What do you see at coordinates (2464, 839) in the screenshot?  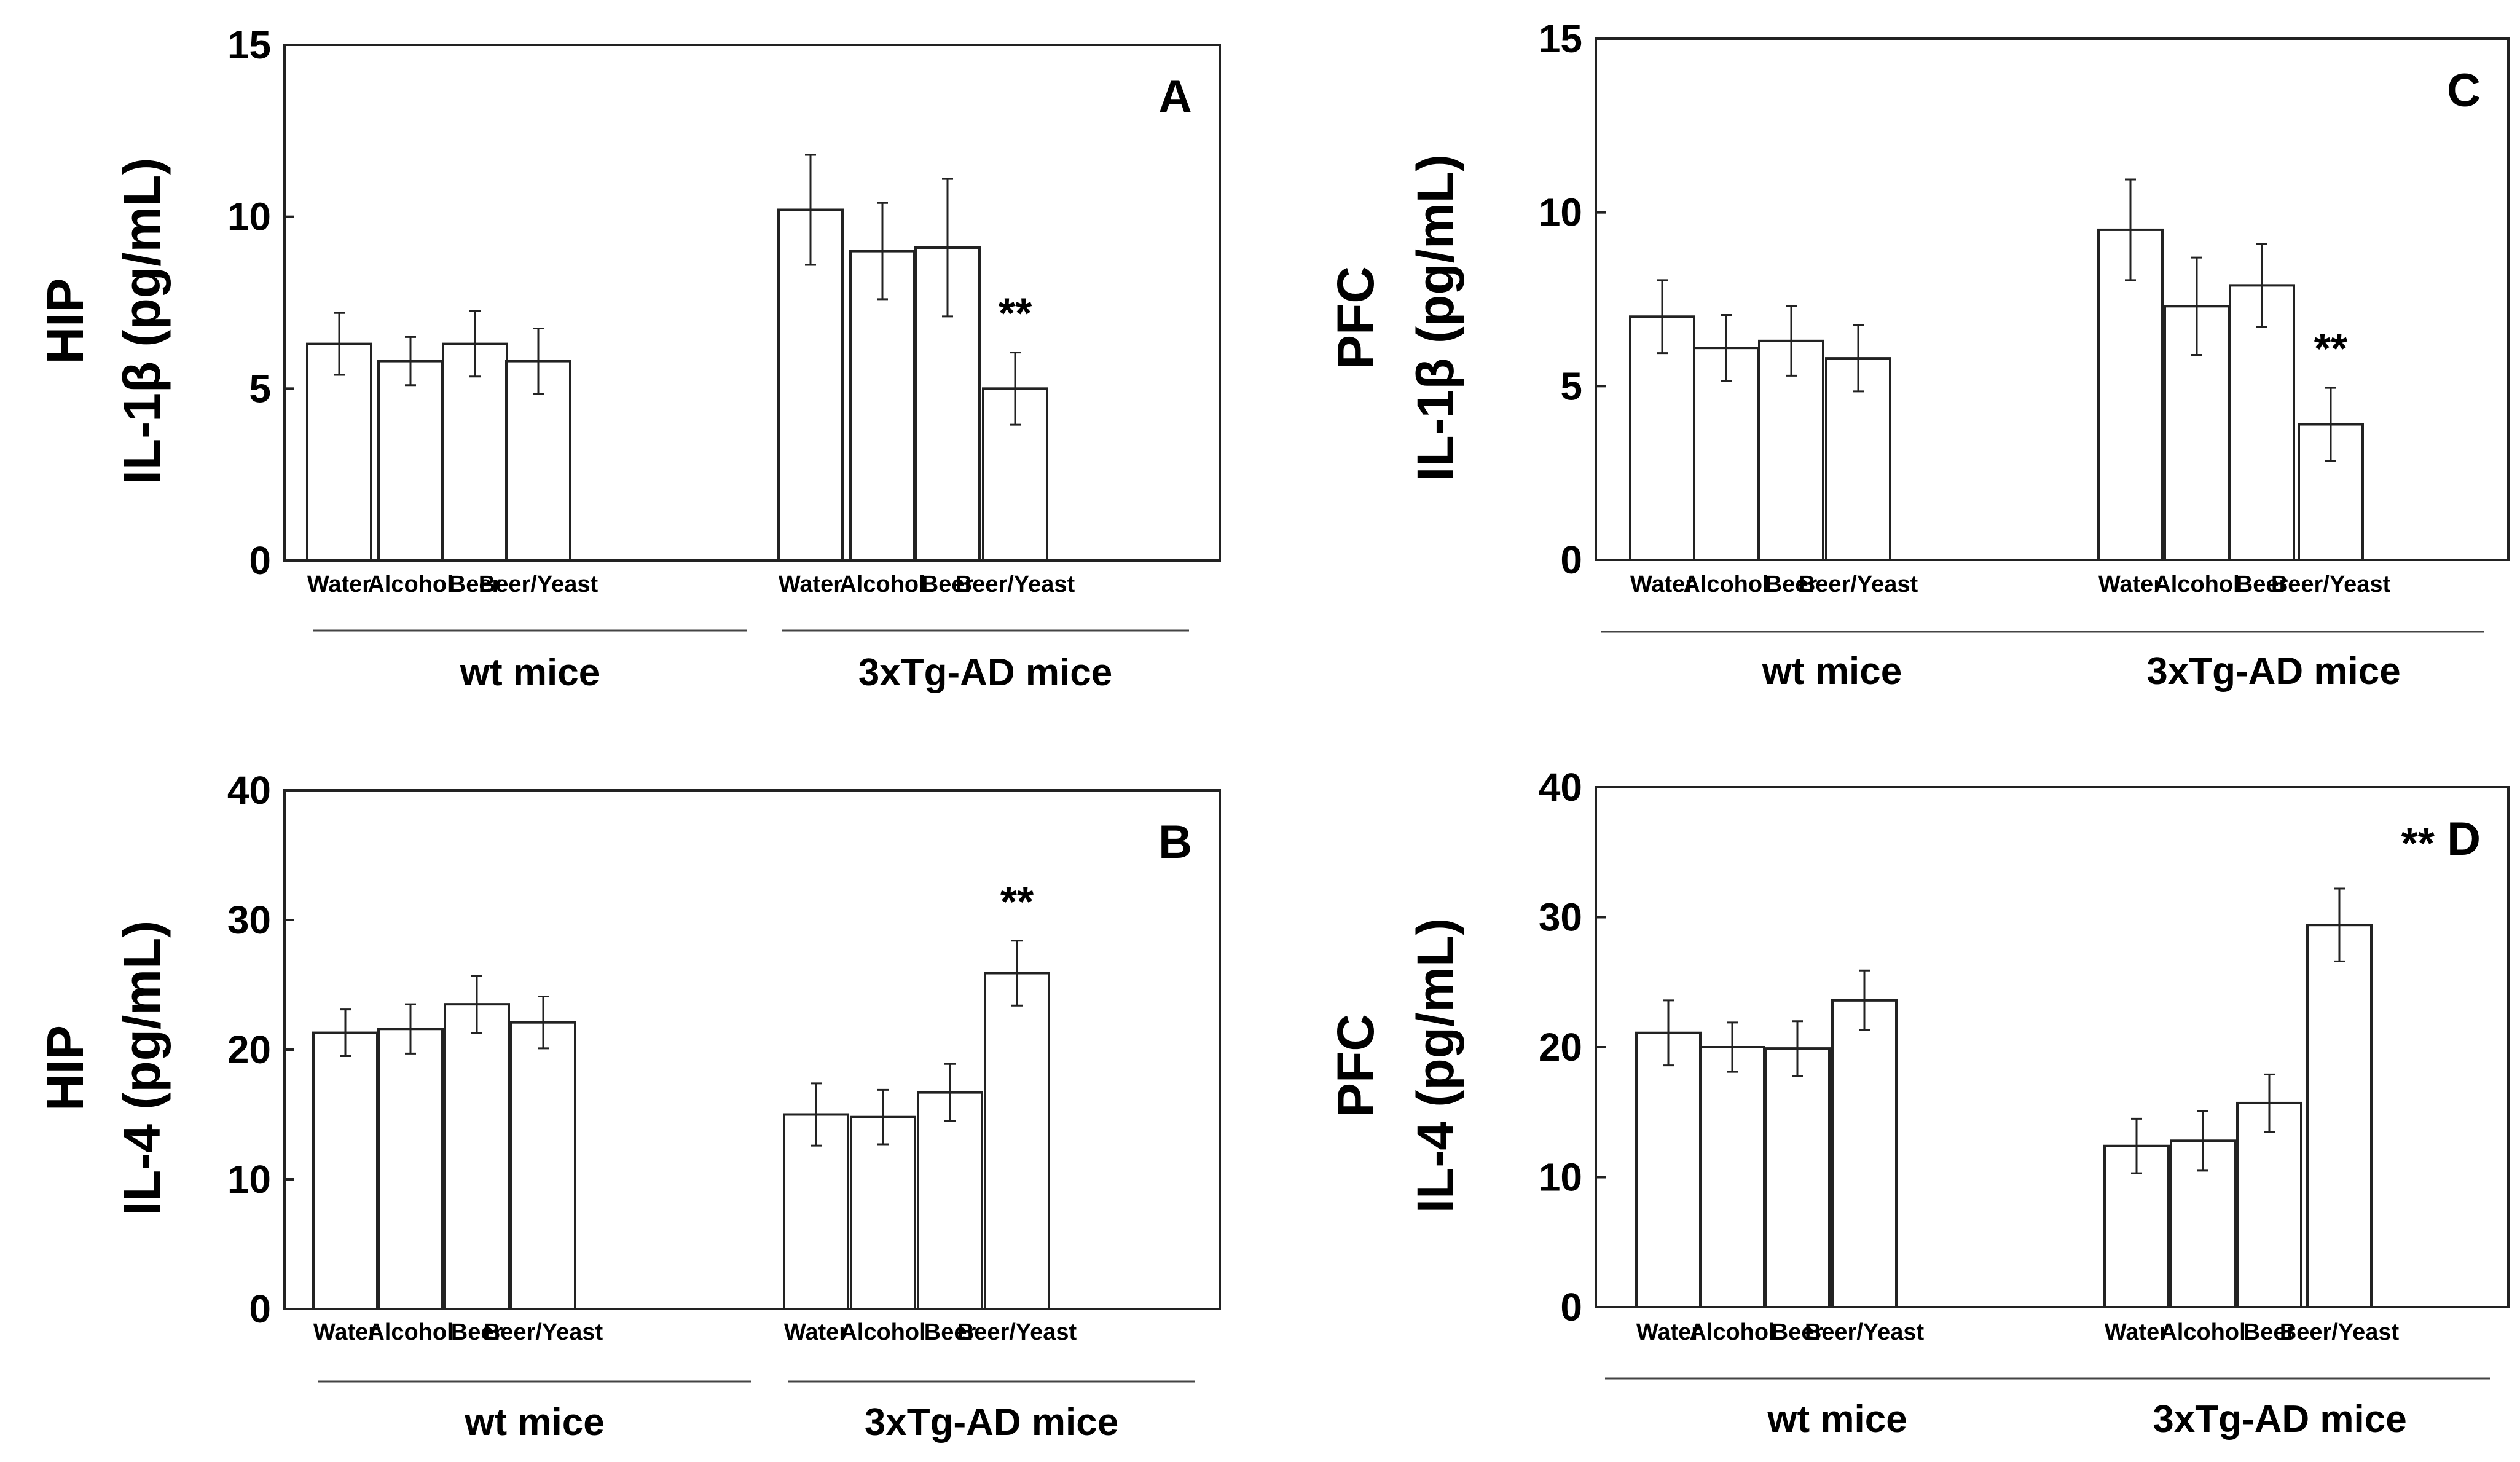 I see `panel-letter: D` at bounding box center [2464, 839].